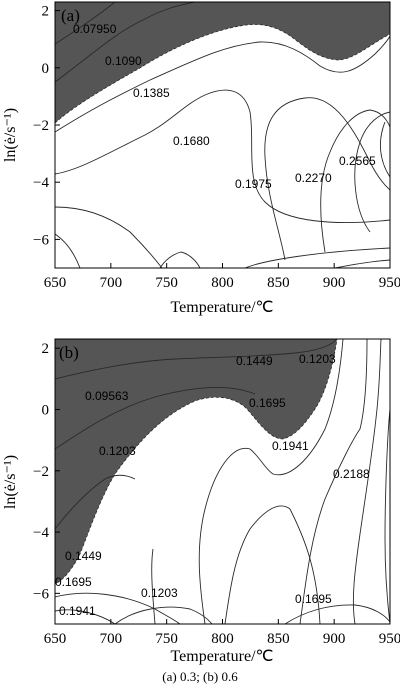  I want to click on figure-caption: (a) 0.3; (b) 0.6, so click(200, 676).